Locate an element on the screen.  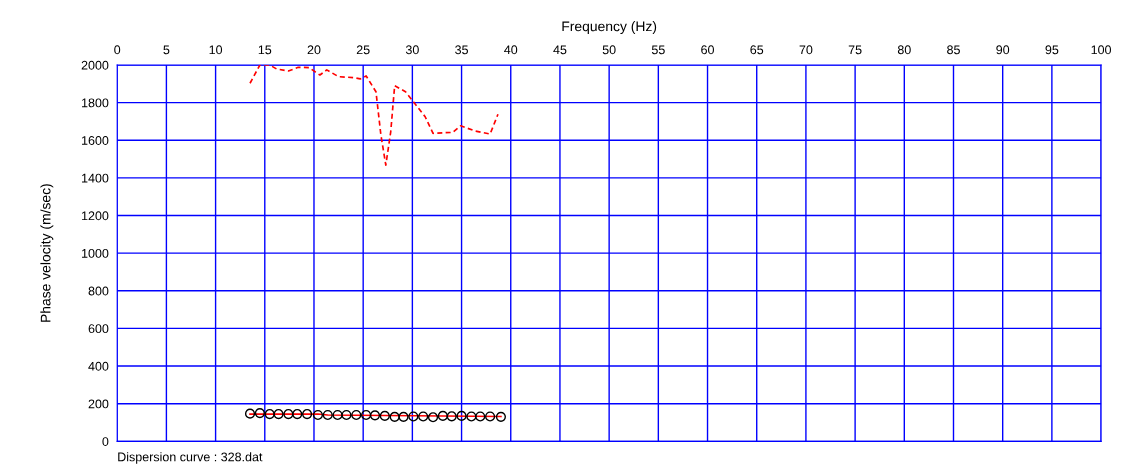
y-tick-label: 2000 is located at coordinates (95, 65).